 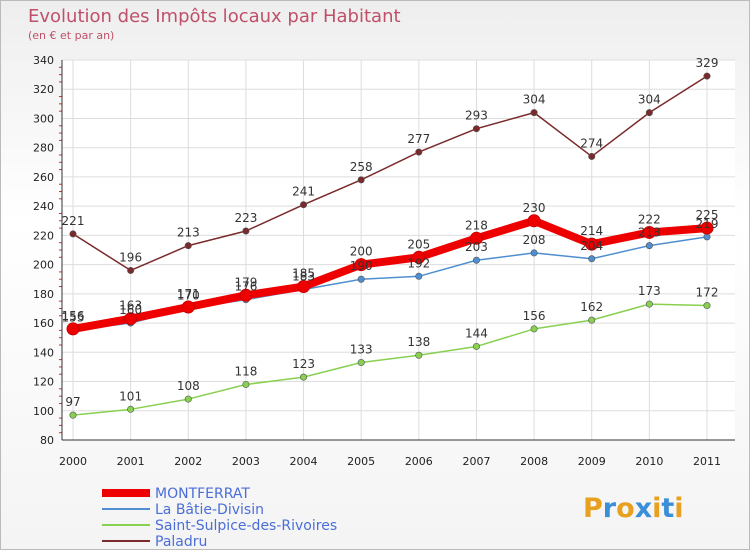 What do you see at coordinates (43, 352) in the screenshot?
I see `y-tick-label: 140` at bounding box center [43, 352].